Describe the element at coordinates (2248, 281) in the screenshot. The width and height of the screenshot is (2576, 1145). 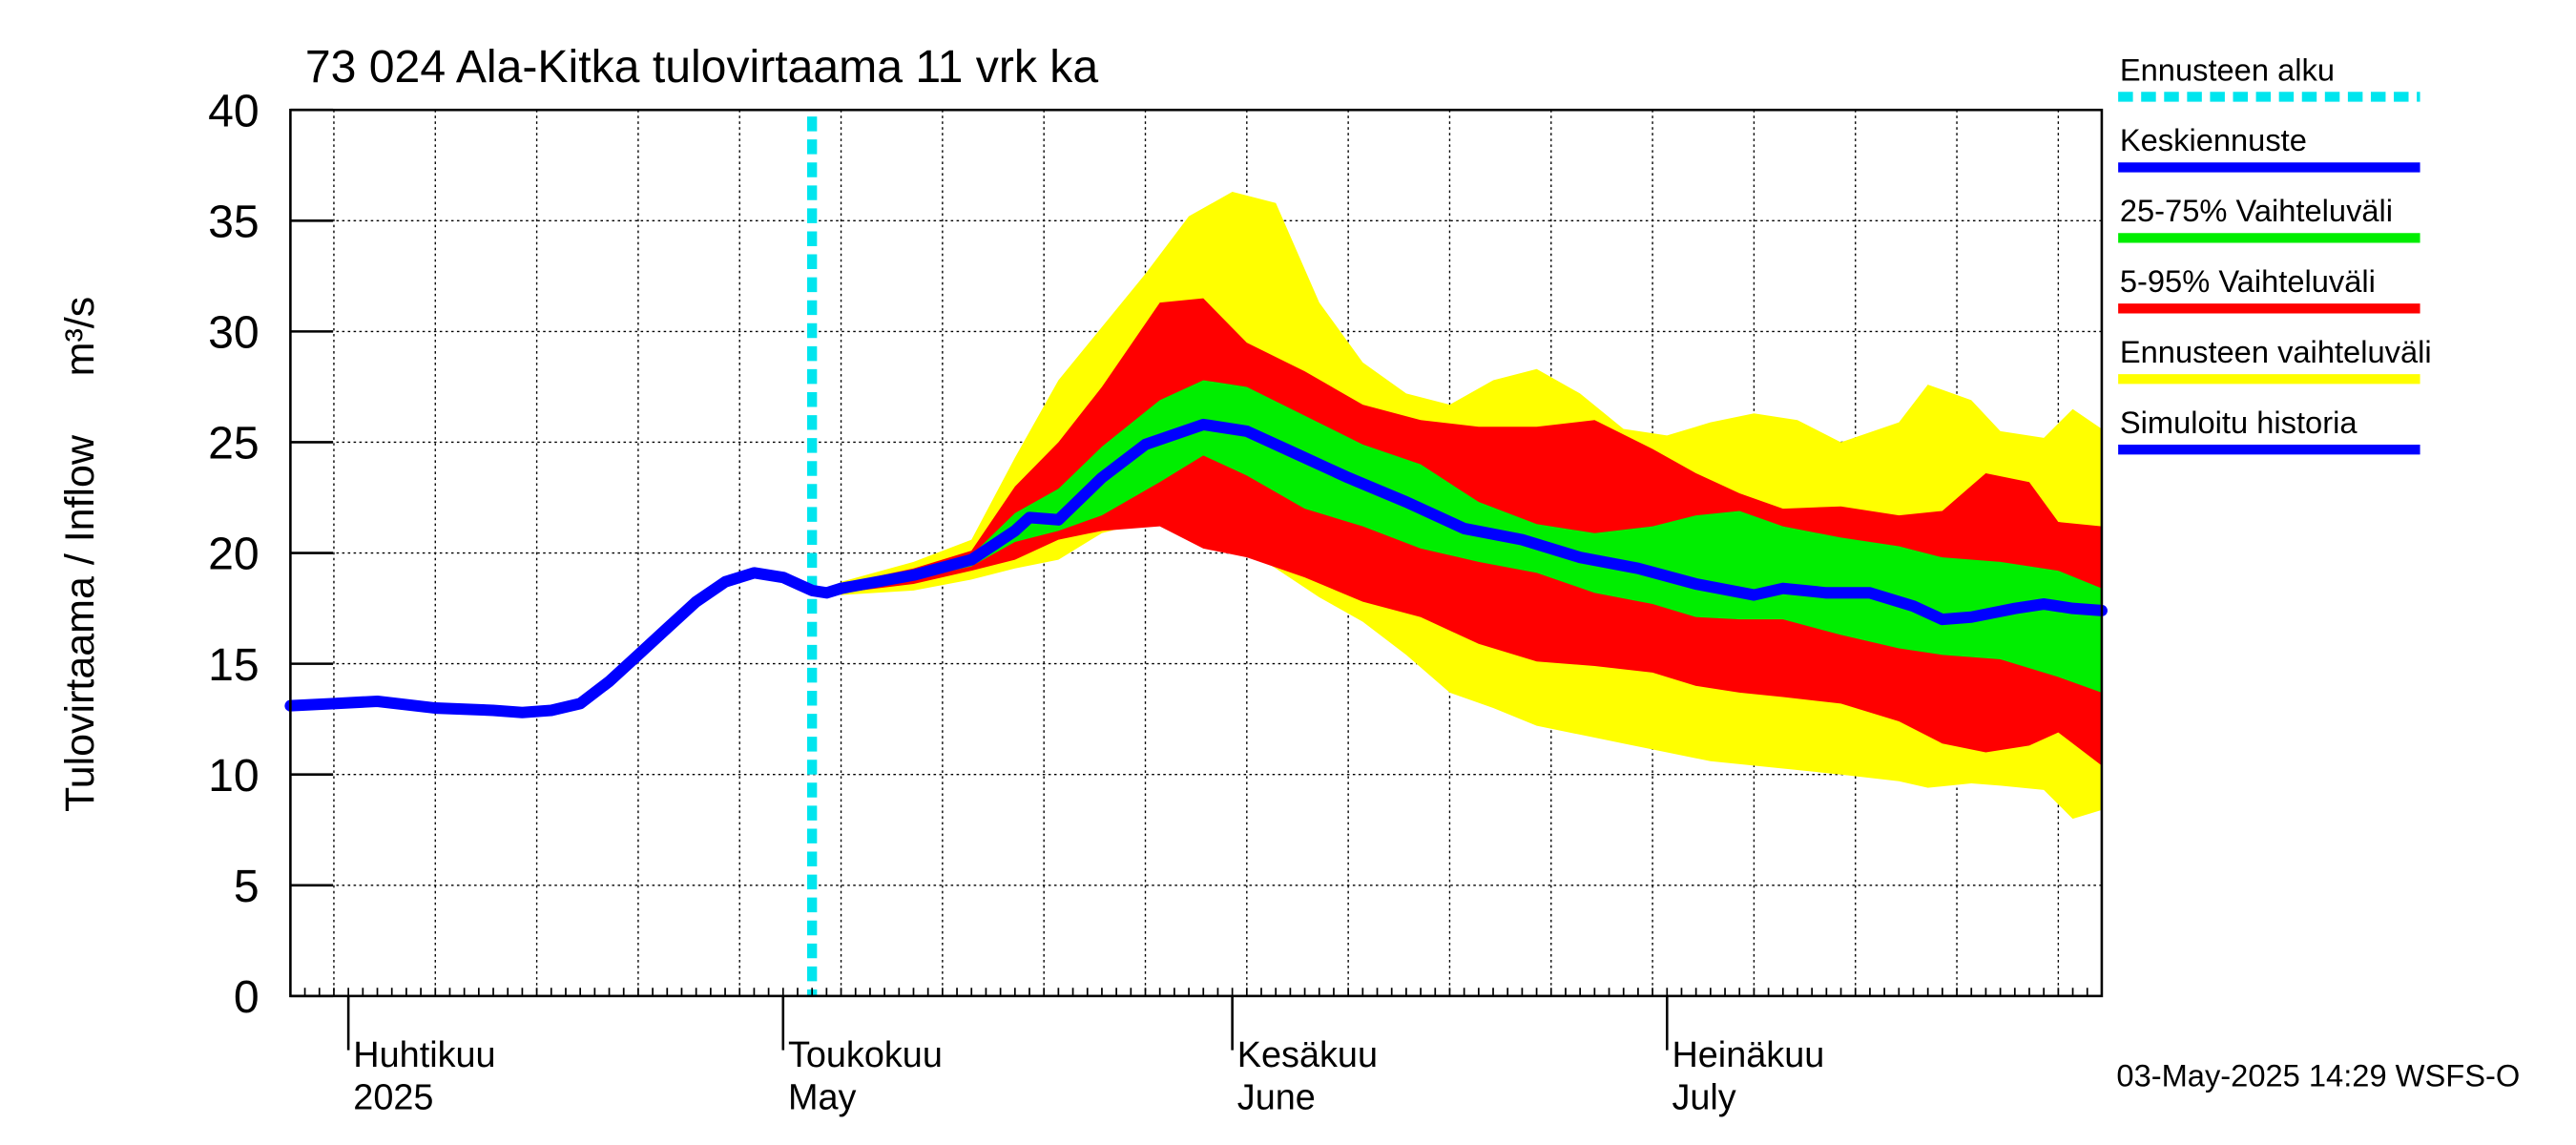
I see `legend-label: 5-95% Vaihteluväli` at that location.